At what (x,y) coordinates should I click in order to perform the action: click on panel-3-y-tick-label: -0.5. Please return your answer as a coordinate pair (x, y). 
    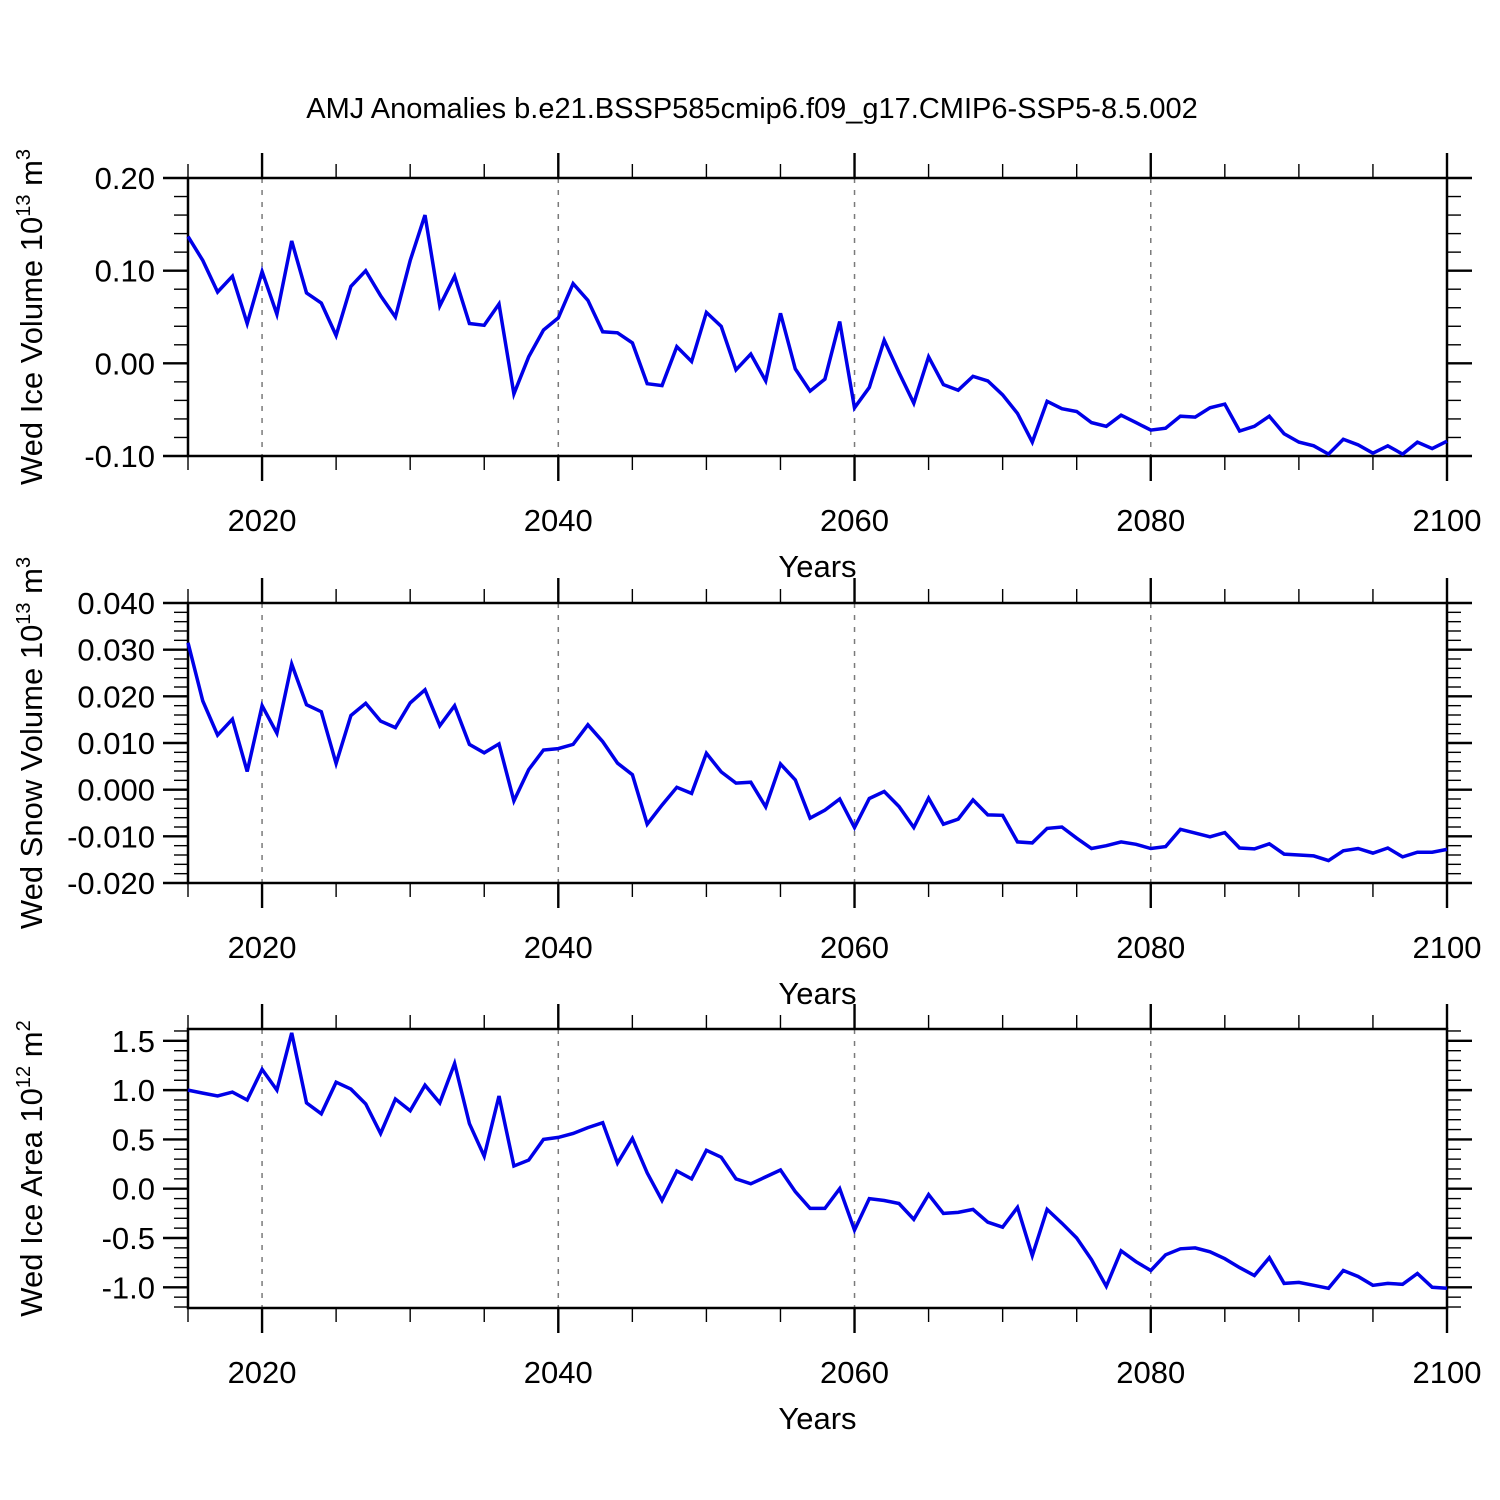
    Looking at the image, I should click on (128, 1238).